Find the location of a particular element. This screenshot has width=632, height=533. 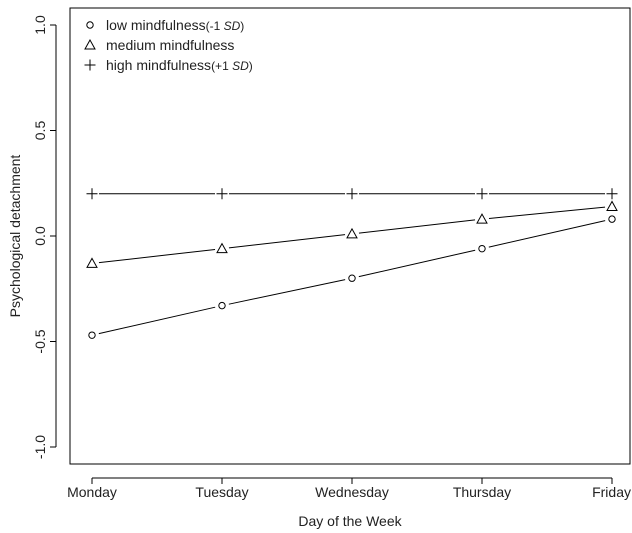

legend-label-low: low mindfulness(-1 SD) is located at coordinates (175, 25).